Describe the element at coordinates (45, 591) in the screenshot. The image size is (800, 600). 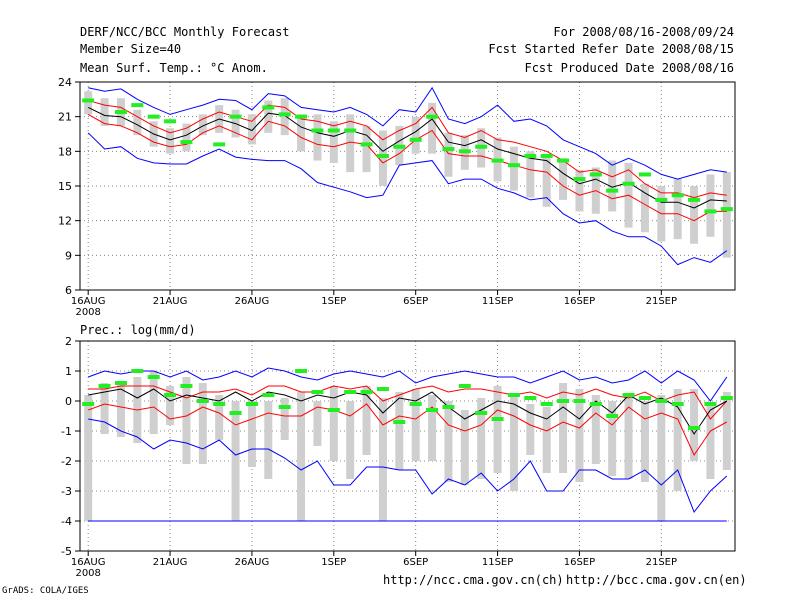
I see `grads-credit: GrADS: COLA/IGES` at that location.